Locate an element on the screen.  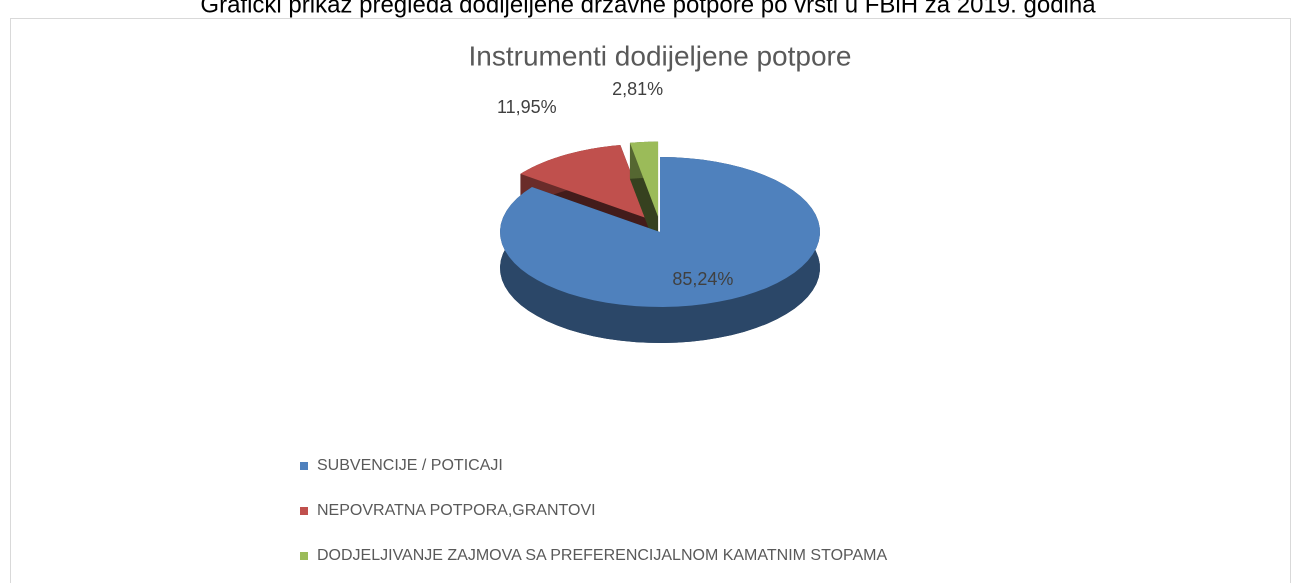
data-label: 2,81% is located at coordinates (637, 89).